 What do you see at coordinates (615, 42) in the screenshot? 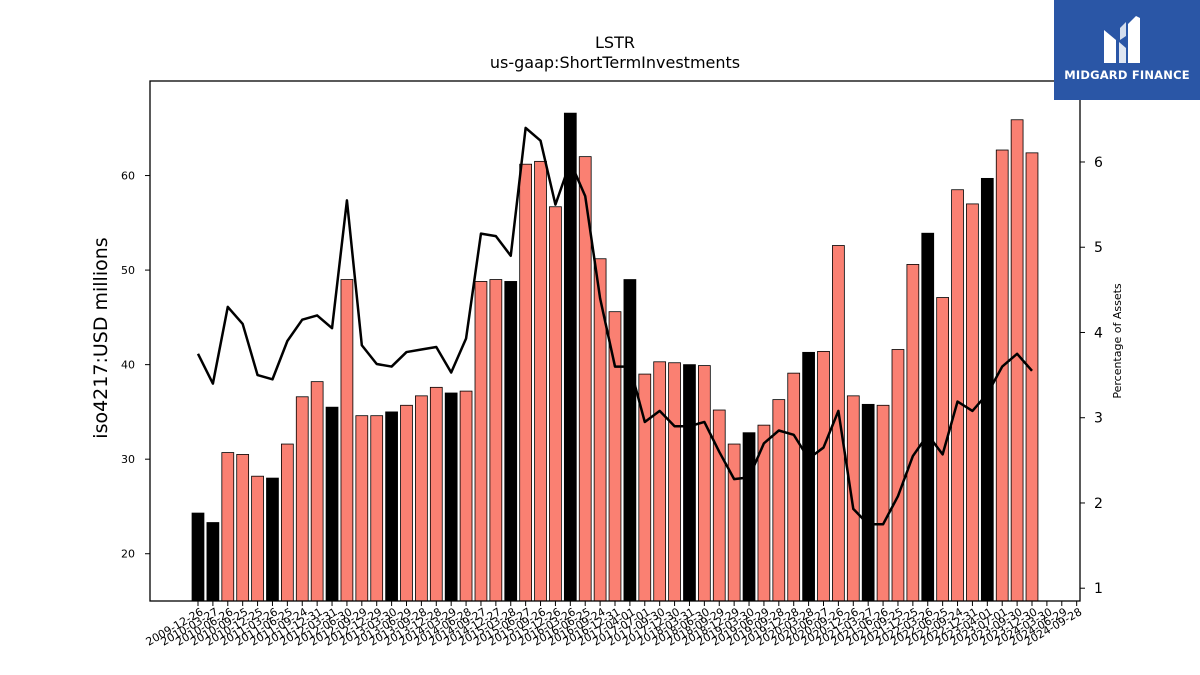
I see `chart-title: LSTR` at bounding box center [615, 42].